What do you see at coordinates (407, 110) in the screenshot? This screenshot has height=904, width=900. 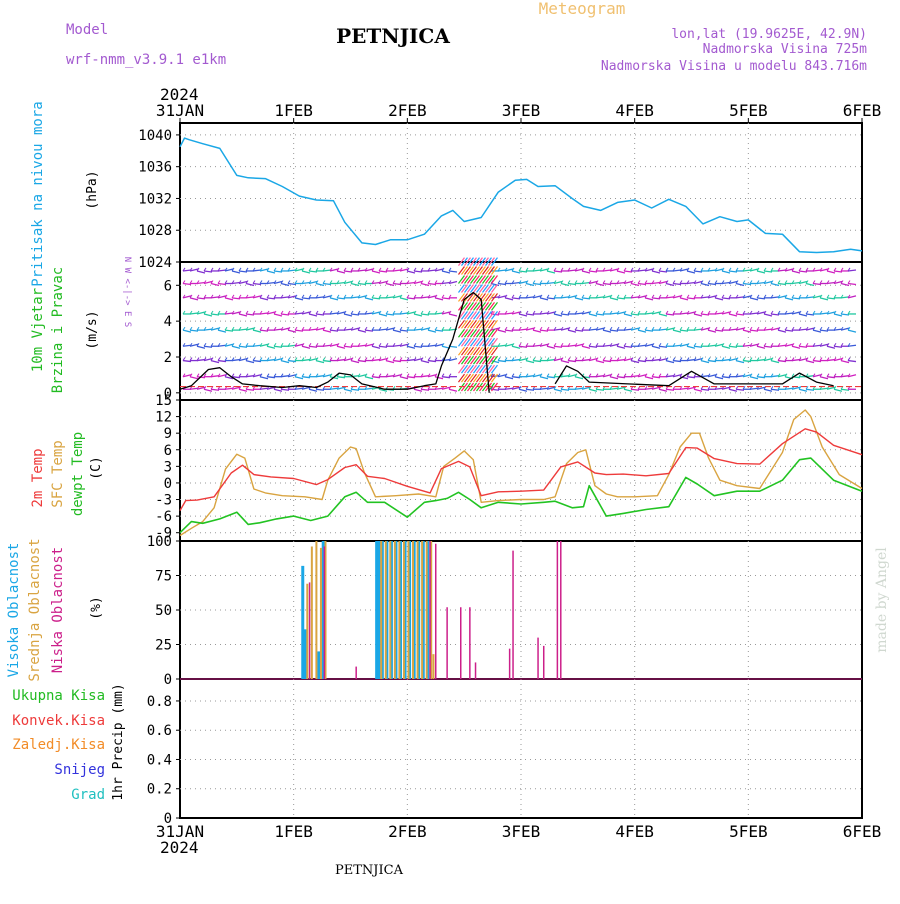 I see `top-time-label: 2FEB` at bounding box center [407, 110].